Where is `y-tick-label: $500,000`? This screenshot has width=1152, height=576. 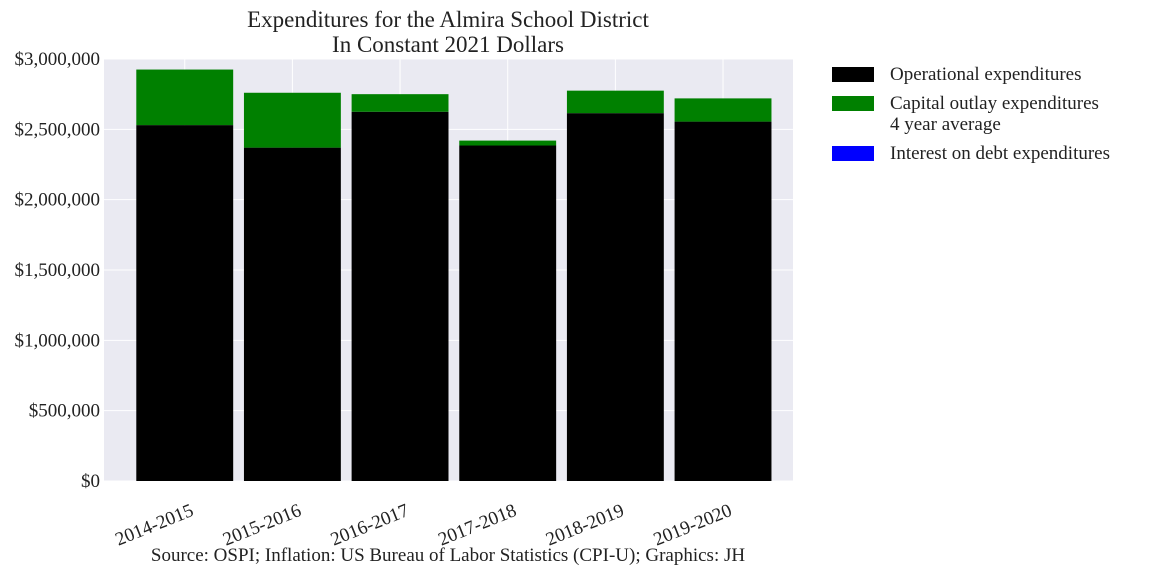 y-tick-label: $500,000 is located at coordinates (64, 411).